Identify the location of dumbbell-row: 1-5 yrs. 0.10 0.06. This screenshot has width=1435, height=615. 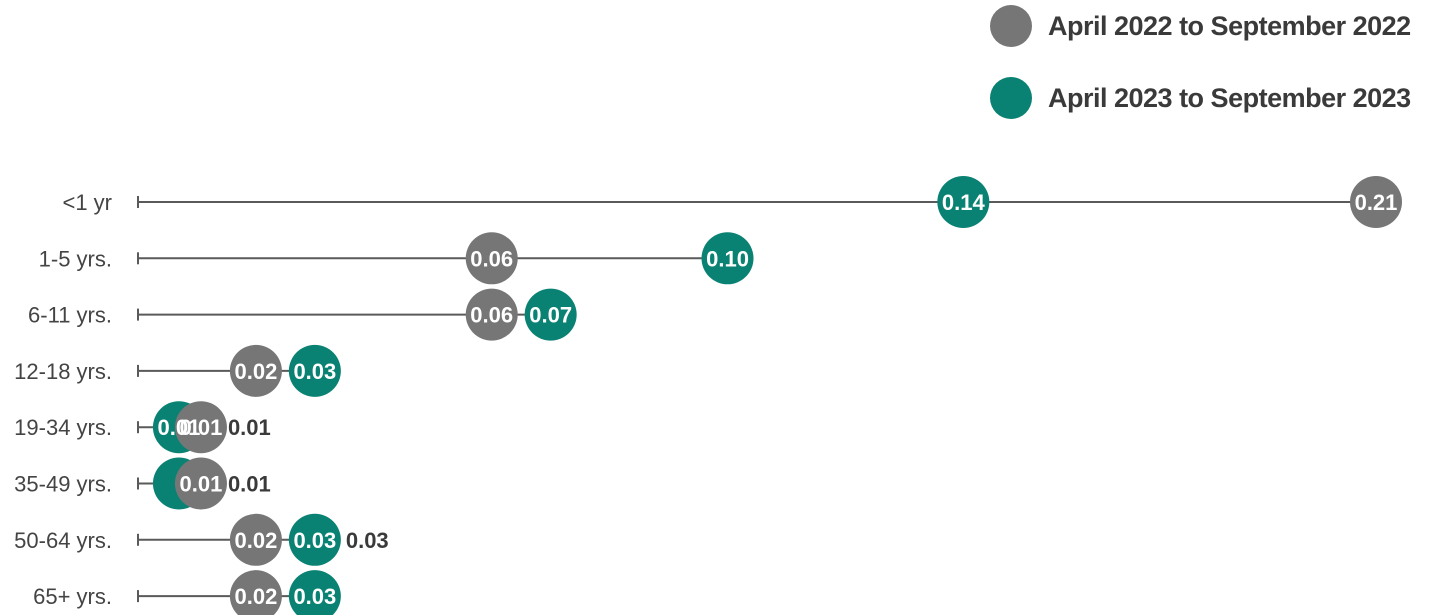
(396, 258).